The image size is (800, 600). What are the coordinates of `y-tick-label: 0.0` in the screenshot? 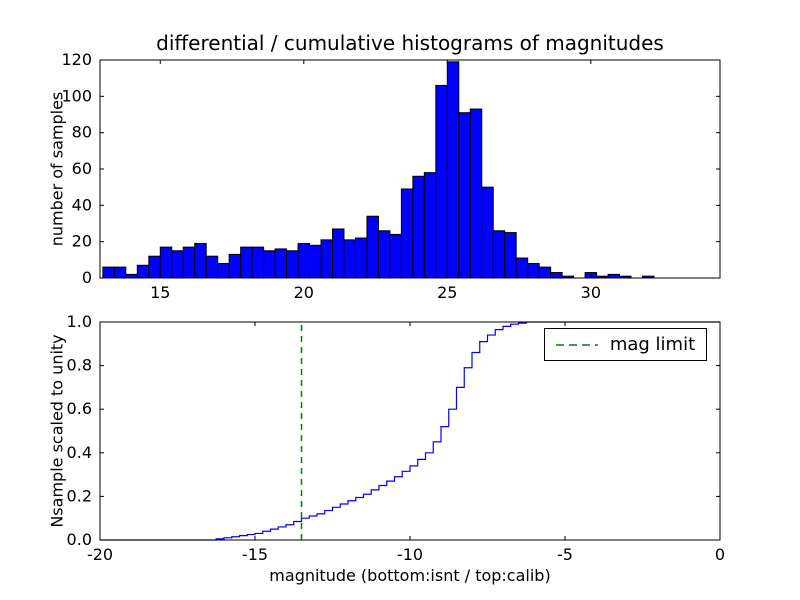 It's located at (79, 539).